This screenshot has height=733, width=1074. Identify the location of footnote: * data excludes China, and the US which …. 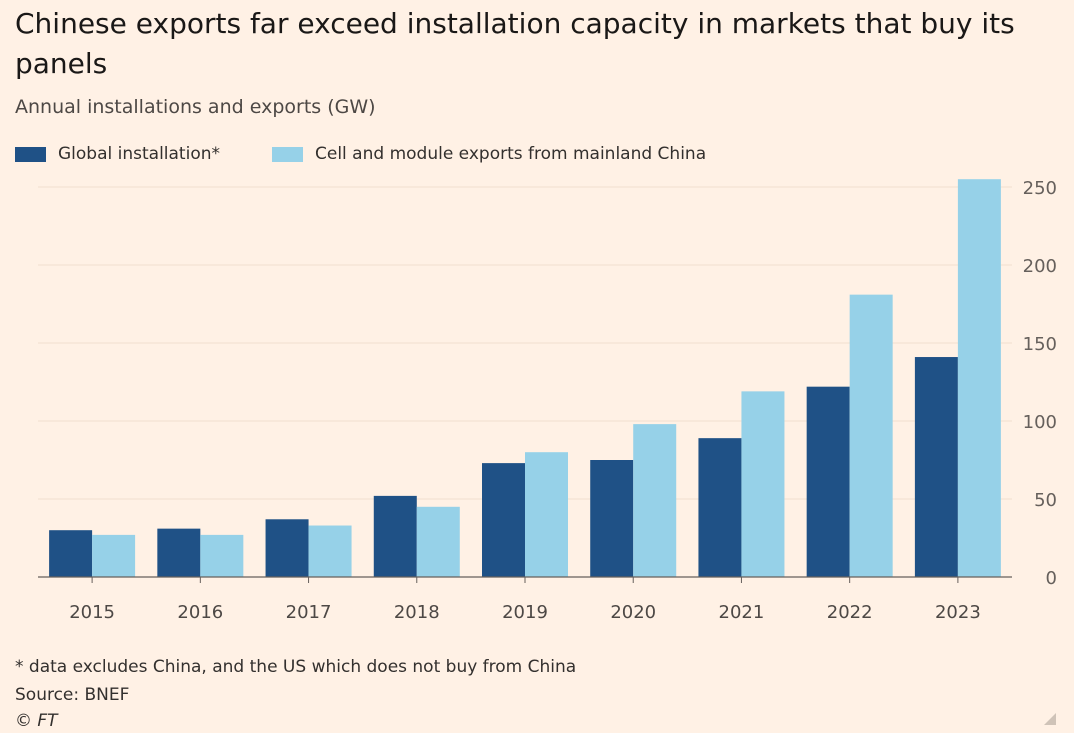
(296, 667).